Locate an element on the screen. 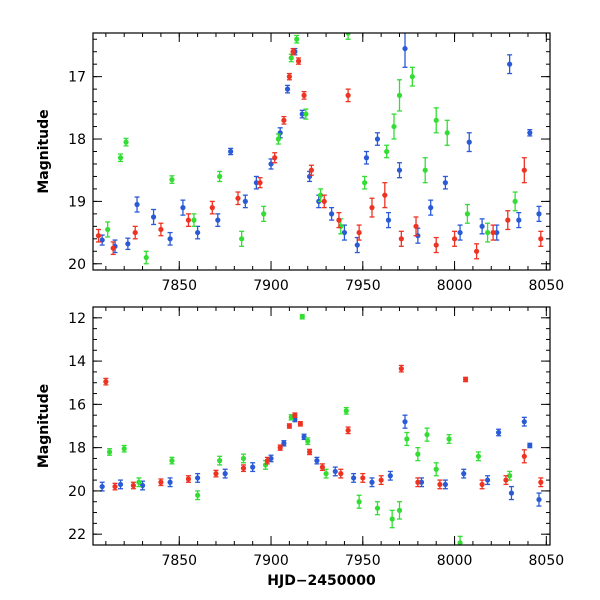 The height and width of the screenshot is (600, 600). x-axis-label: HJD−2450000 is located at coordinates (321, 581).